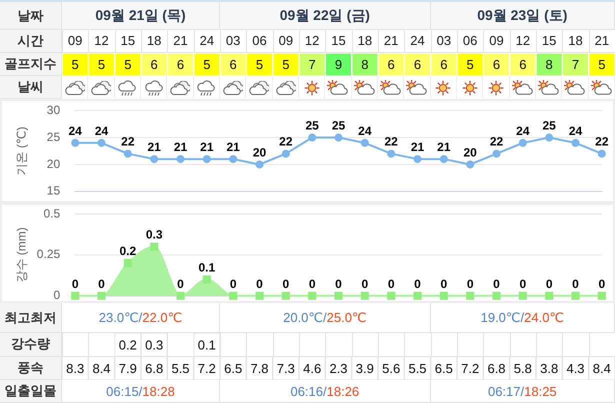 Image resolution: width=615 pixels, height=403 pixels. I want to click on data-label: 6.5, so click(443, 368).